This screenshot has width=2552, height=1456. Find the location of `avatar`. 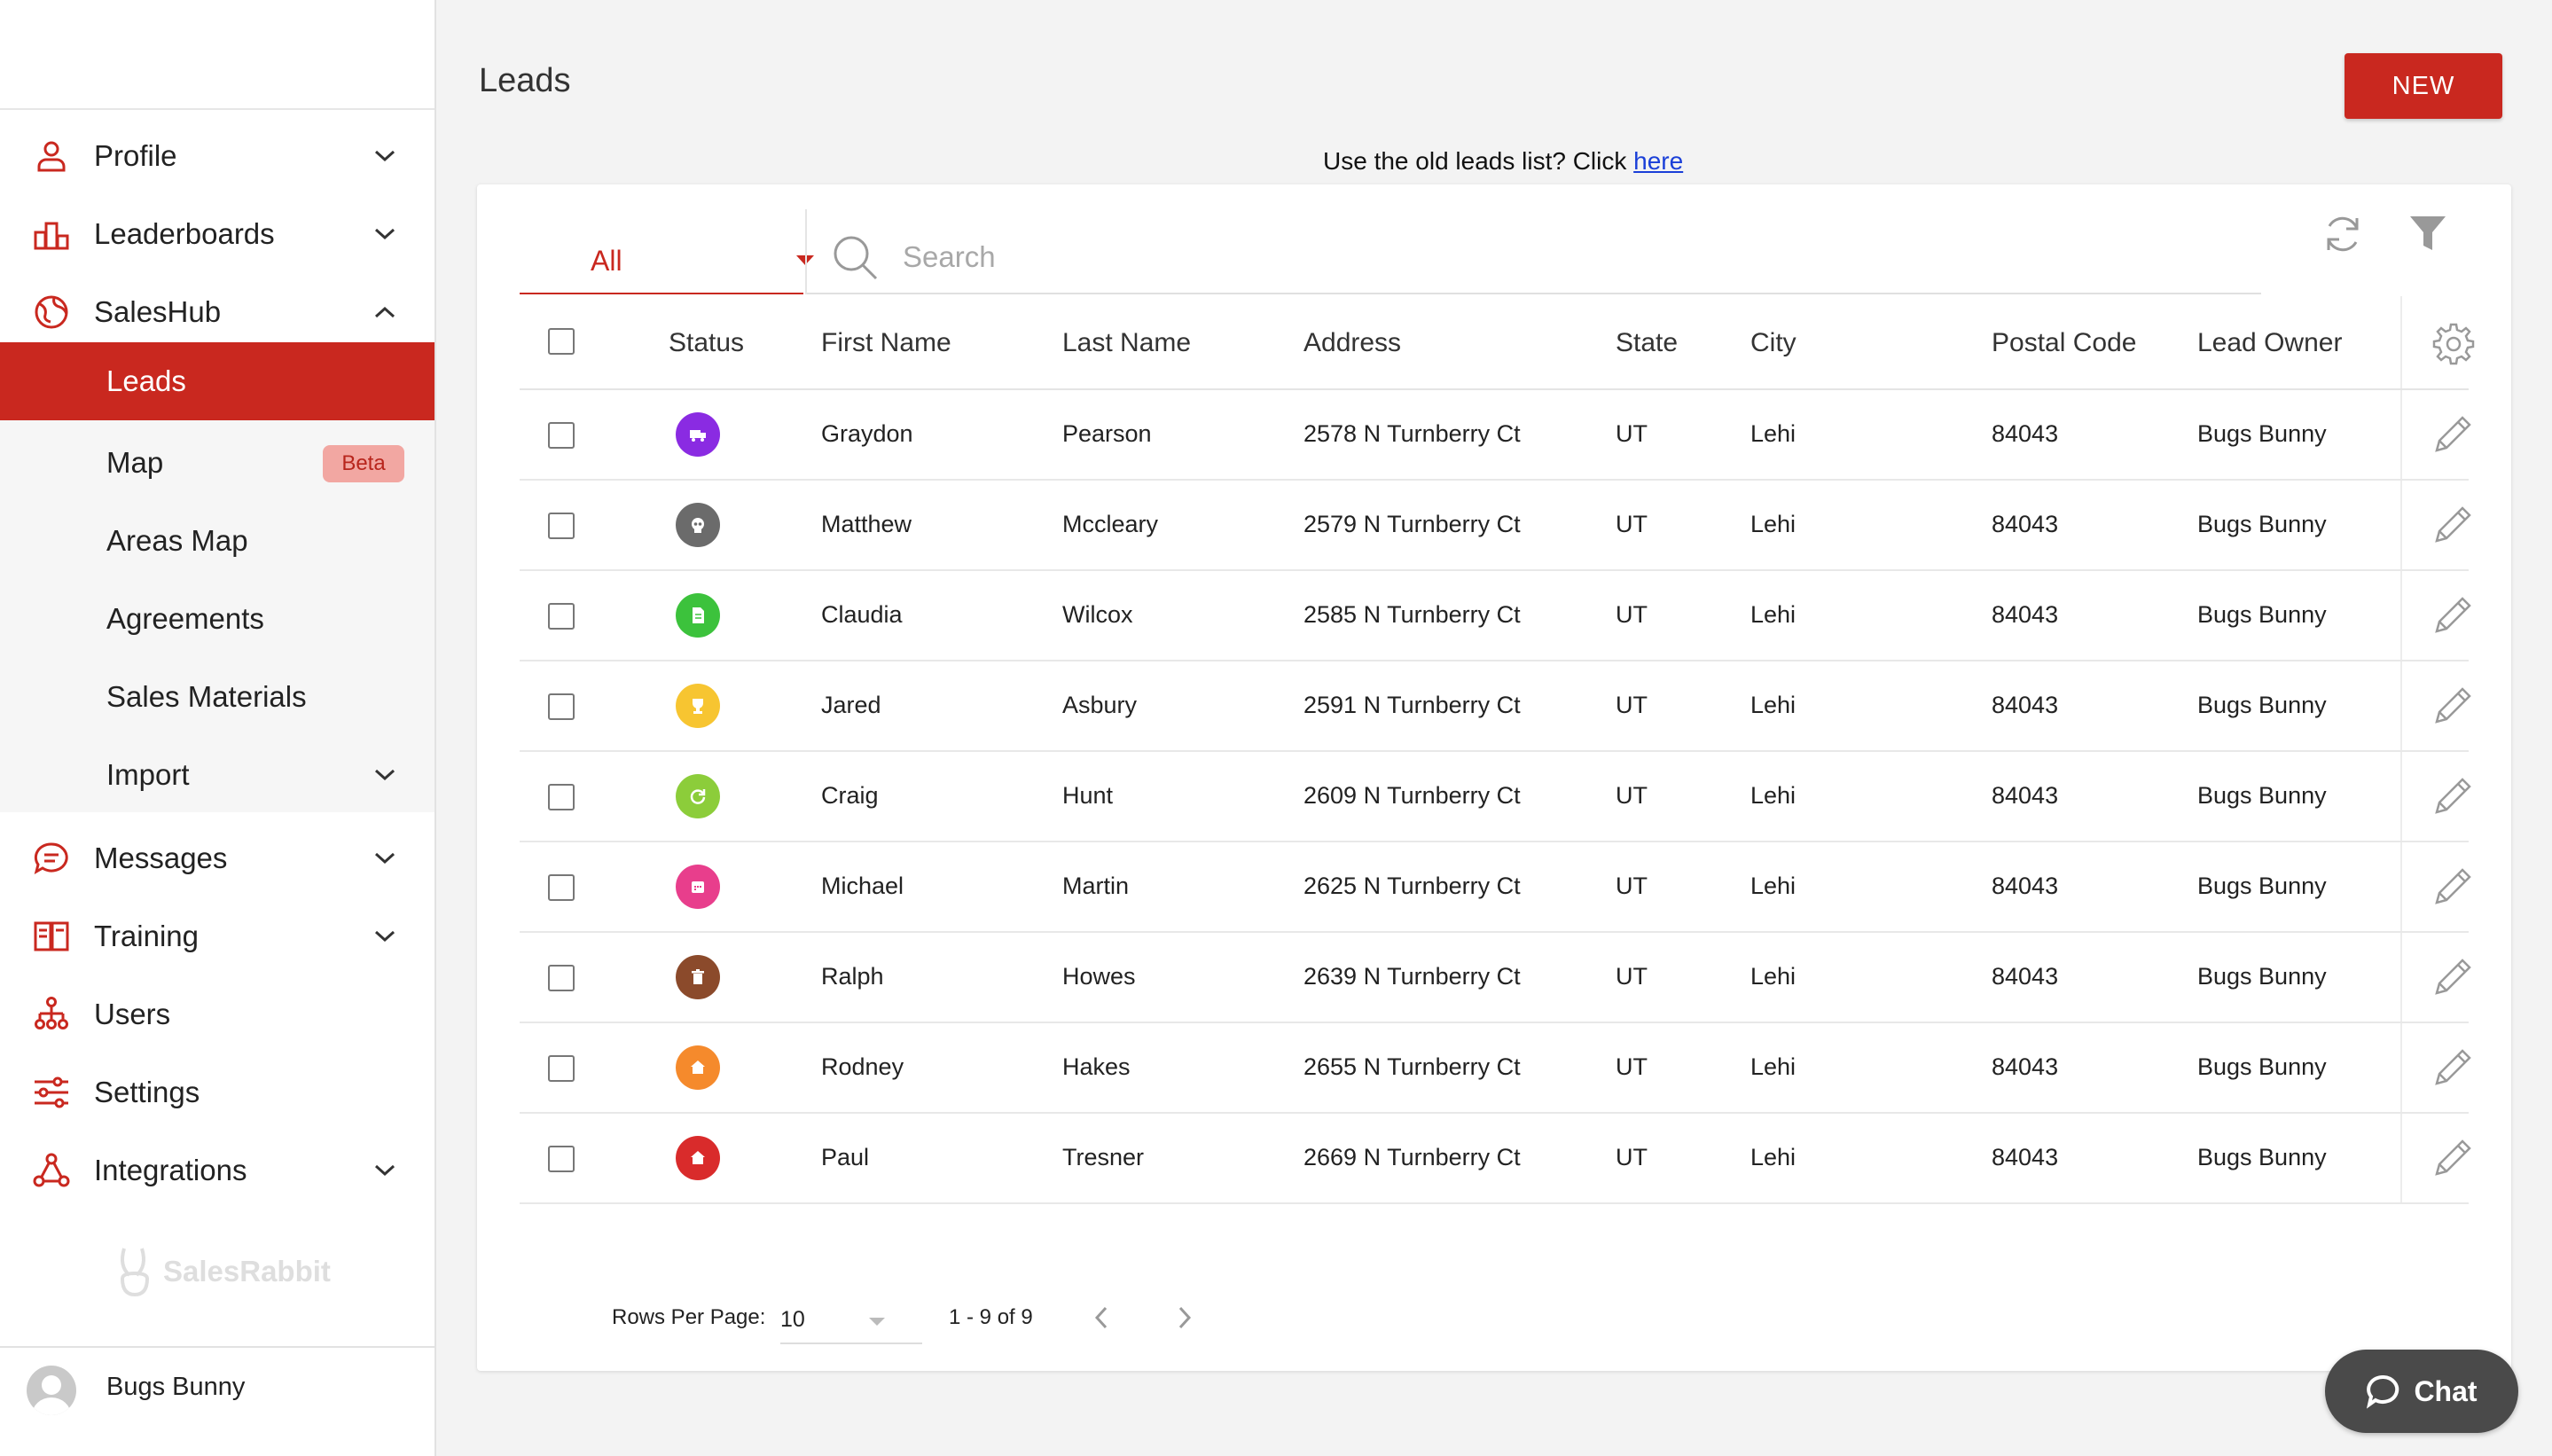

avatar is located at coordinates (51, 1390).